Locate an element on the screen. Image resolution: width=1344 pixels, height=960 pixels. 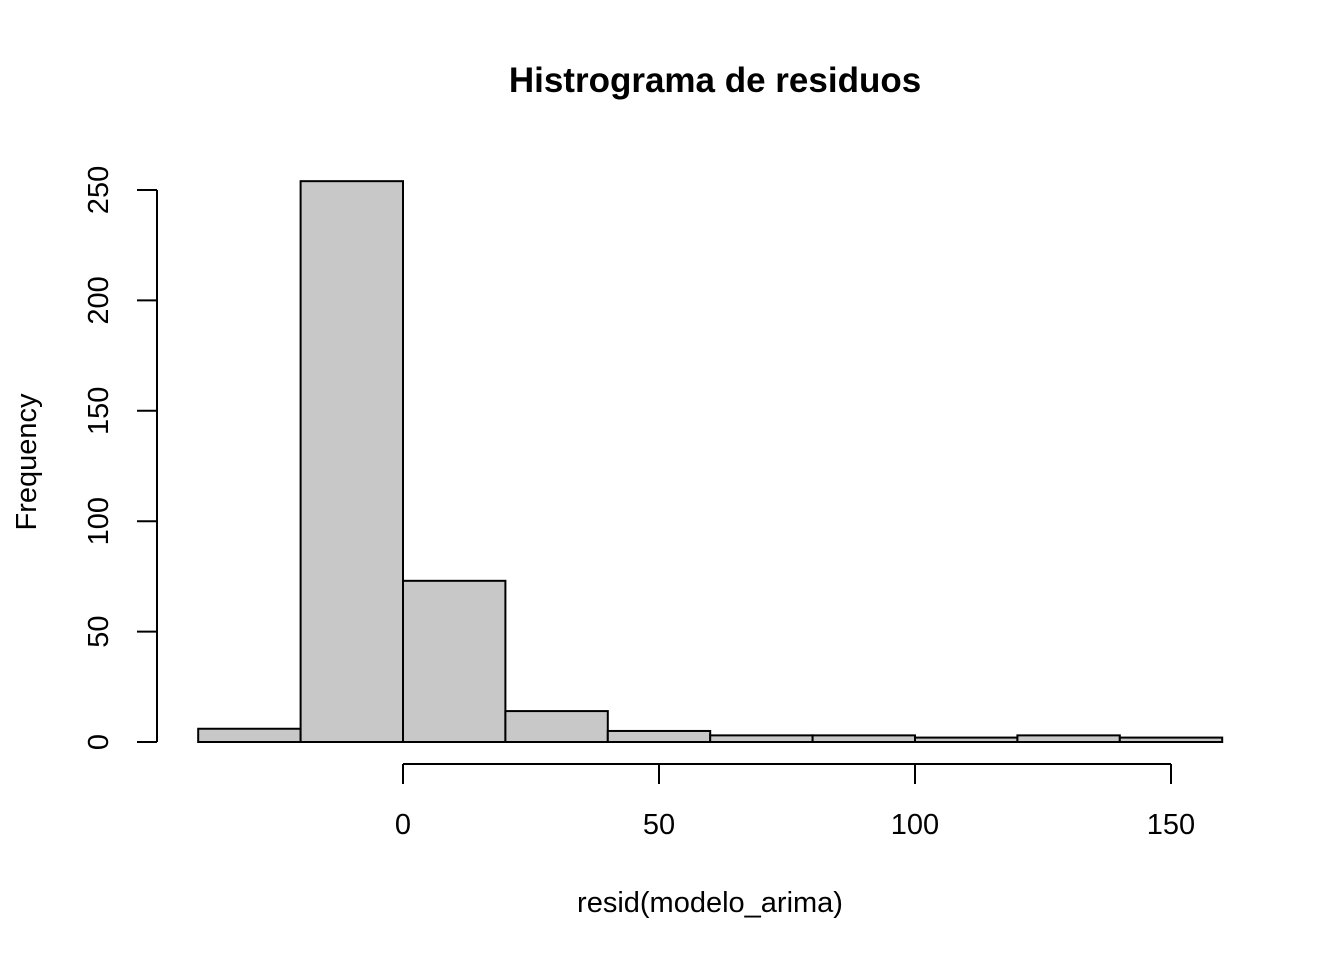
y-tick-label-2: 100 is located at coordinates (99, 521).